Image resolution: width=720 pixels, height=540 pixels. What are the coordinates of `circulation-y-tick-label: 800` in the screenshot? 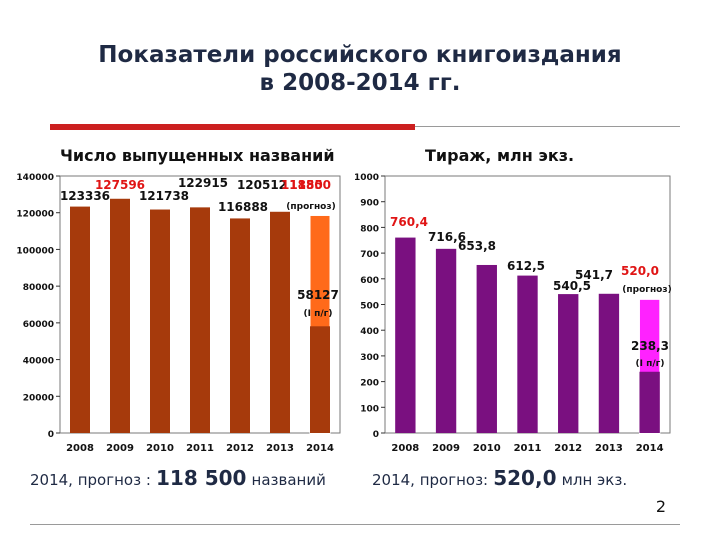 It's located at (369, 229).